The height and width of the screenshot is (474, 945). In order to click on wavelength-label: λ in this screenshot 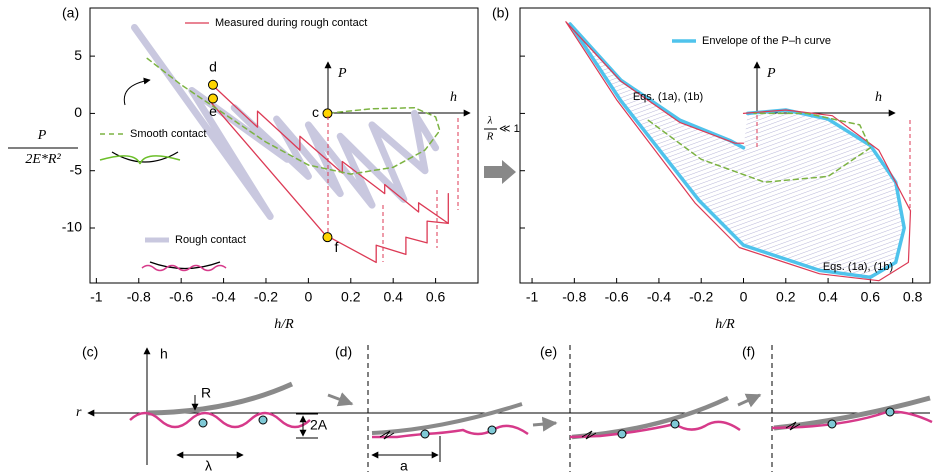, I will do `click(208, 466)`.